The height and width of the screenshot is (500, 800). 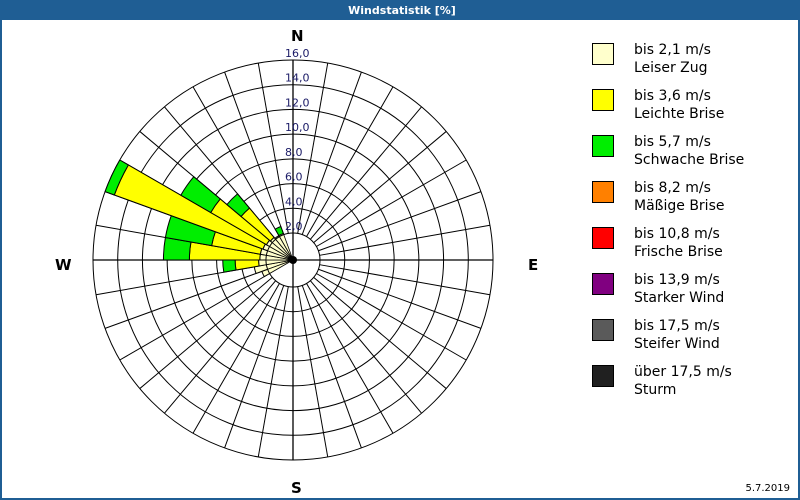 What do you see at coordinates (296, 488) in the screenshot?
I see `direction-label-south: S` at bounding box center [296, 488].